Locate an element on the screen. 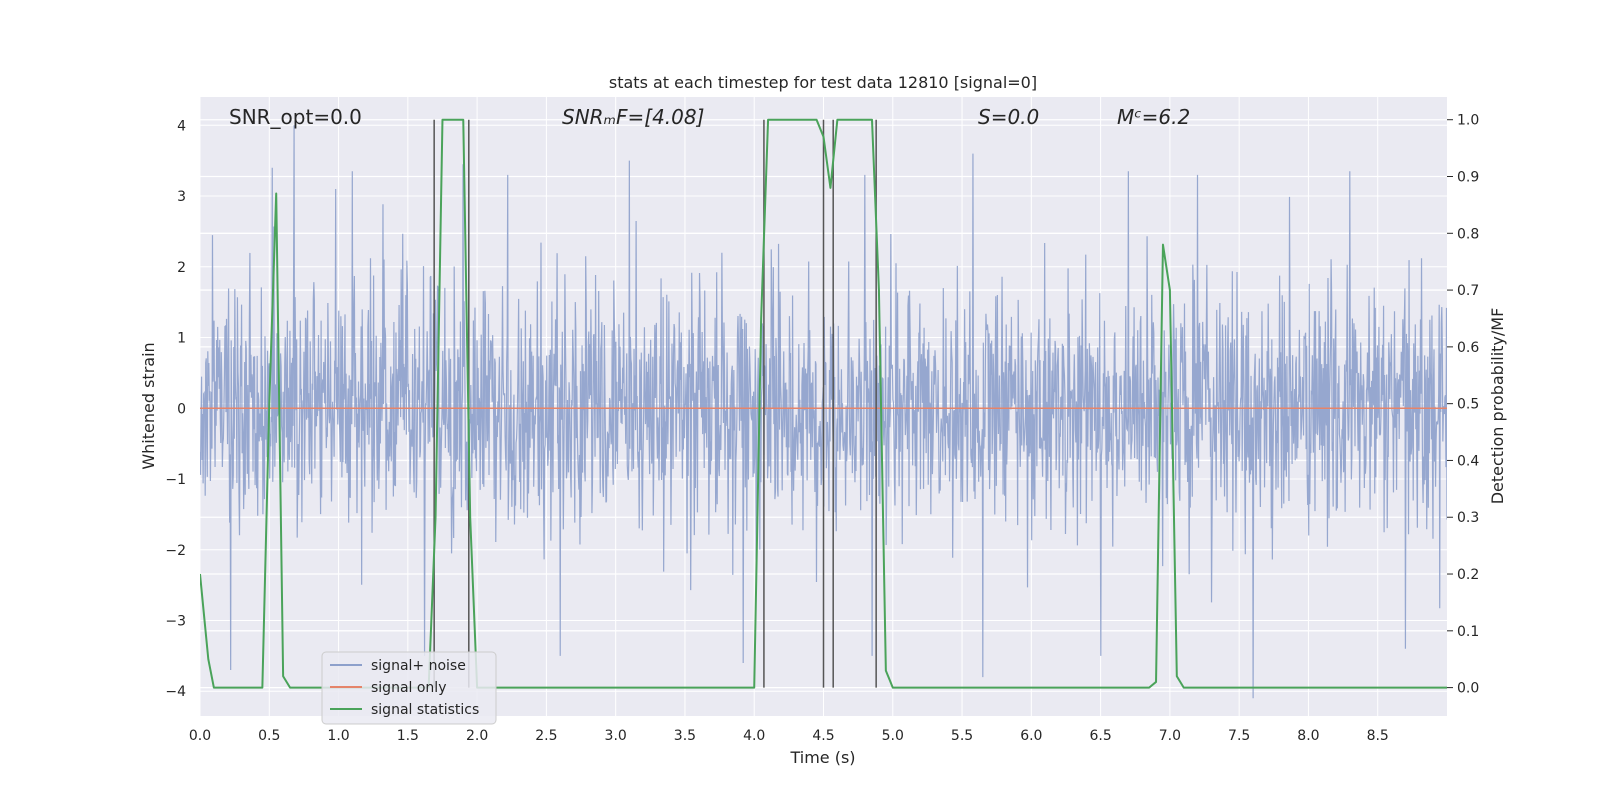  right-y-axis-ticks: 0.0 0.1 0.2 0.3 0.4 0.5 0.6 0.7 0.8 0.9 1.0 is located at coordinates (1463, 405).